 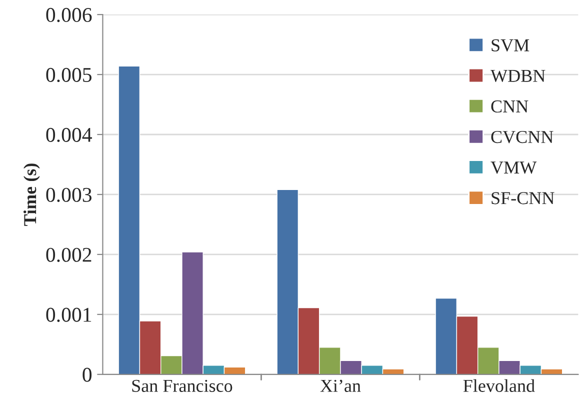 What do you see at coordinates (32, 195) in the screenshot?
I see `y-axis-title: Time (s)` at bounding box center [32, 195].